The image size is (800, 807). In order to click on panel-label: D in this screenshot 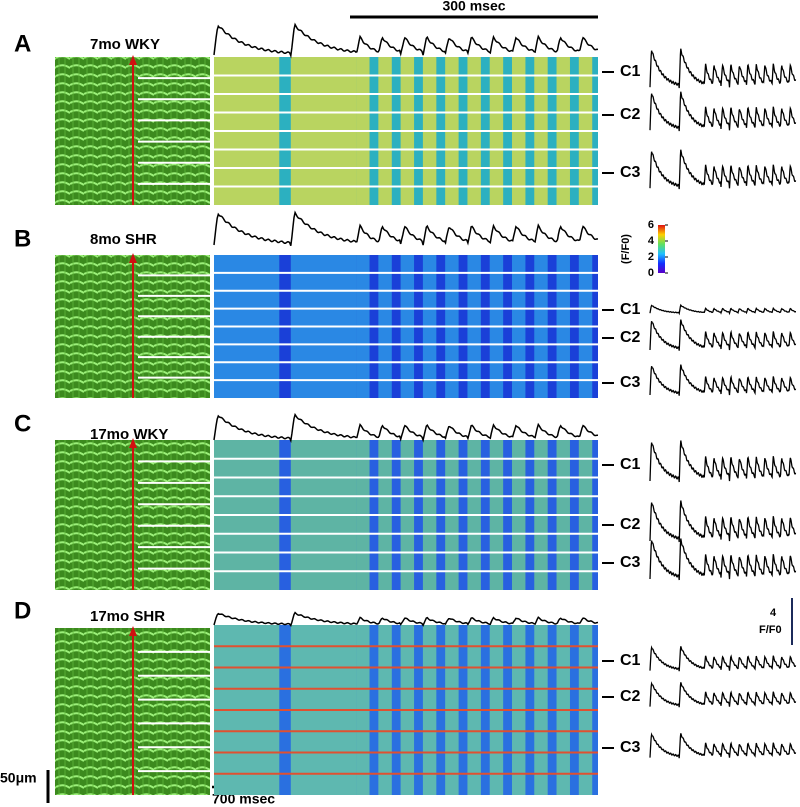, I will do `click(22, 610)`.